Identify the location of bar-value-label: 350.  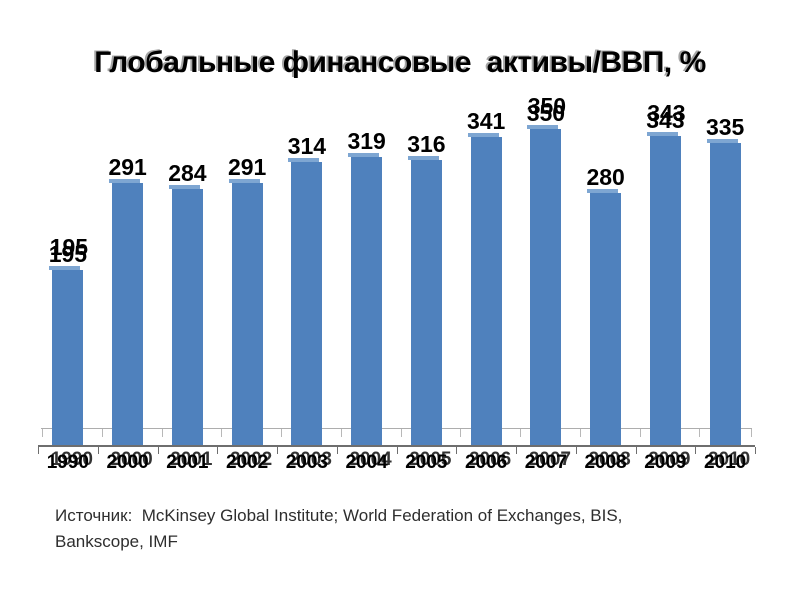
(546, 113).